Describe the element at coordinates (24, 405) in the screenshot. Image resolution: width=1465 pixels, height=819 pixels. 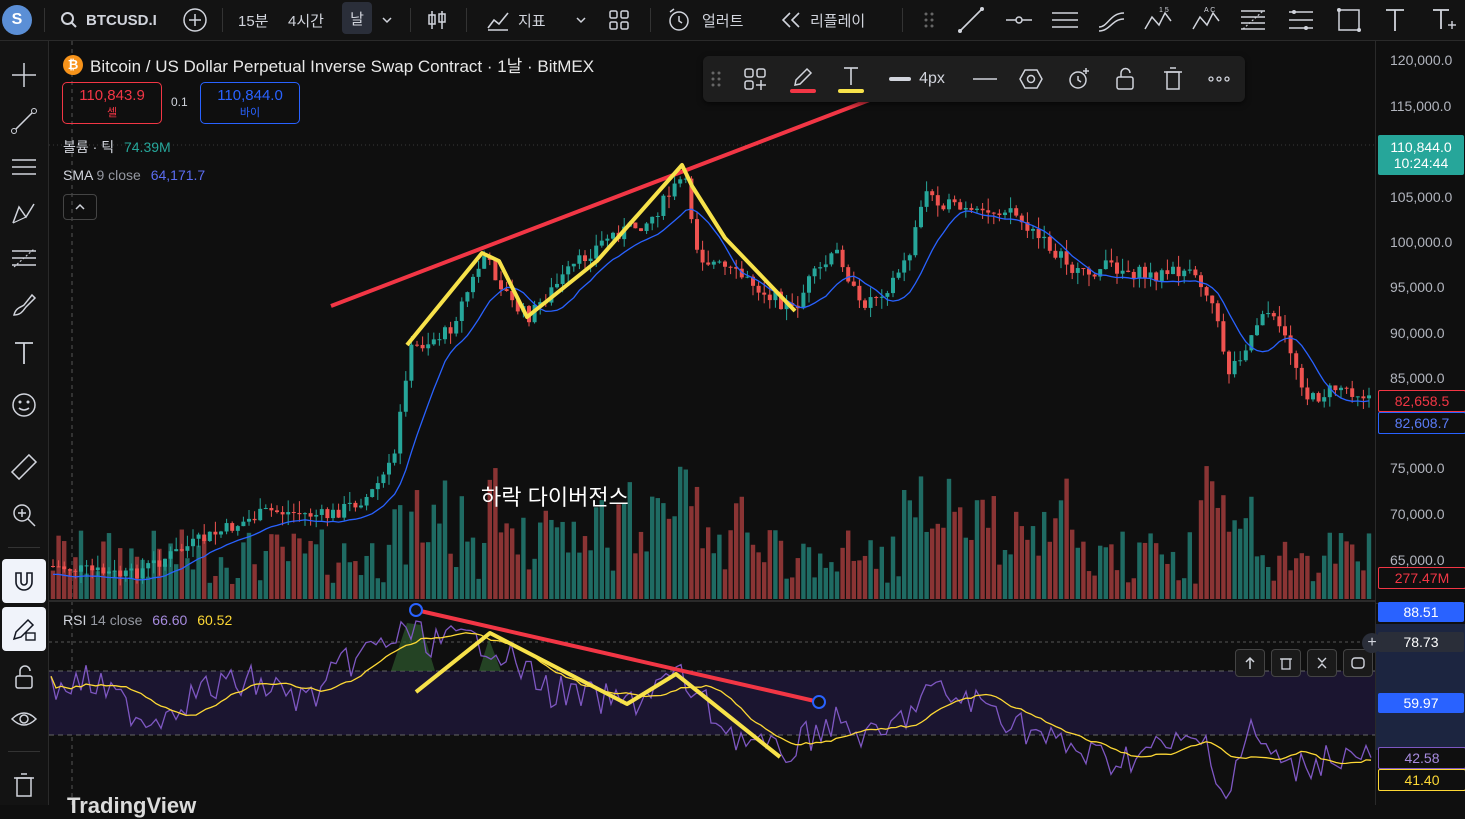
I see `emoji-tools` at that location.